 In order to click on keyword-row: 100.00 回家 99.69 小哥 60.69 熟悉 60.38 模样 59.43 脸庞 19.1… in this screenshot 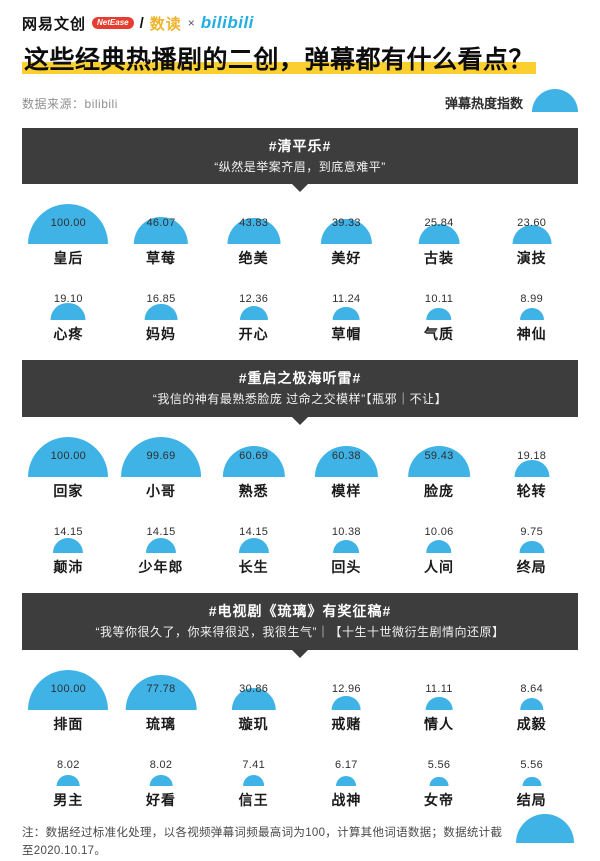, I will do `click(300, 467)`.